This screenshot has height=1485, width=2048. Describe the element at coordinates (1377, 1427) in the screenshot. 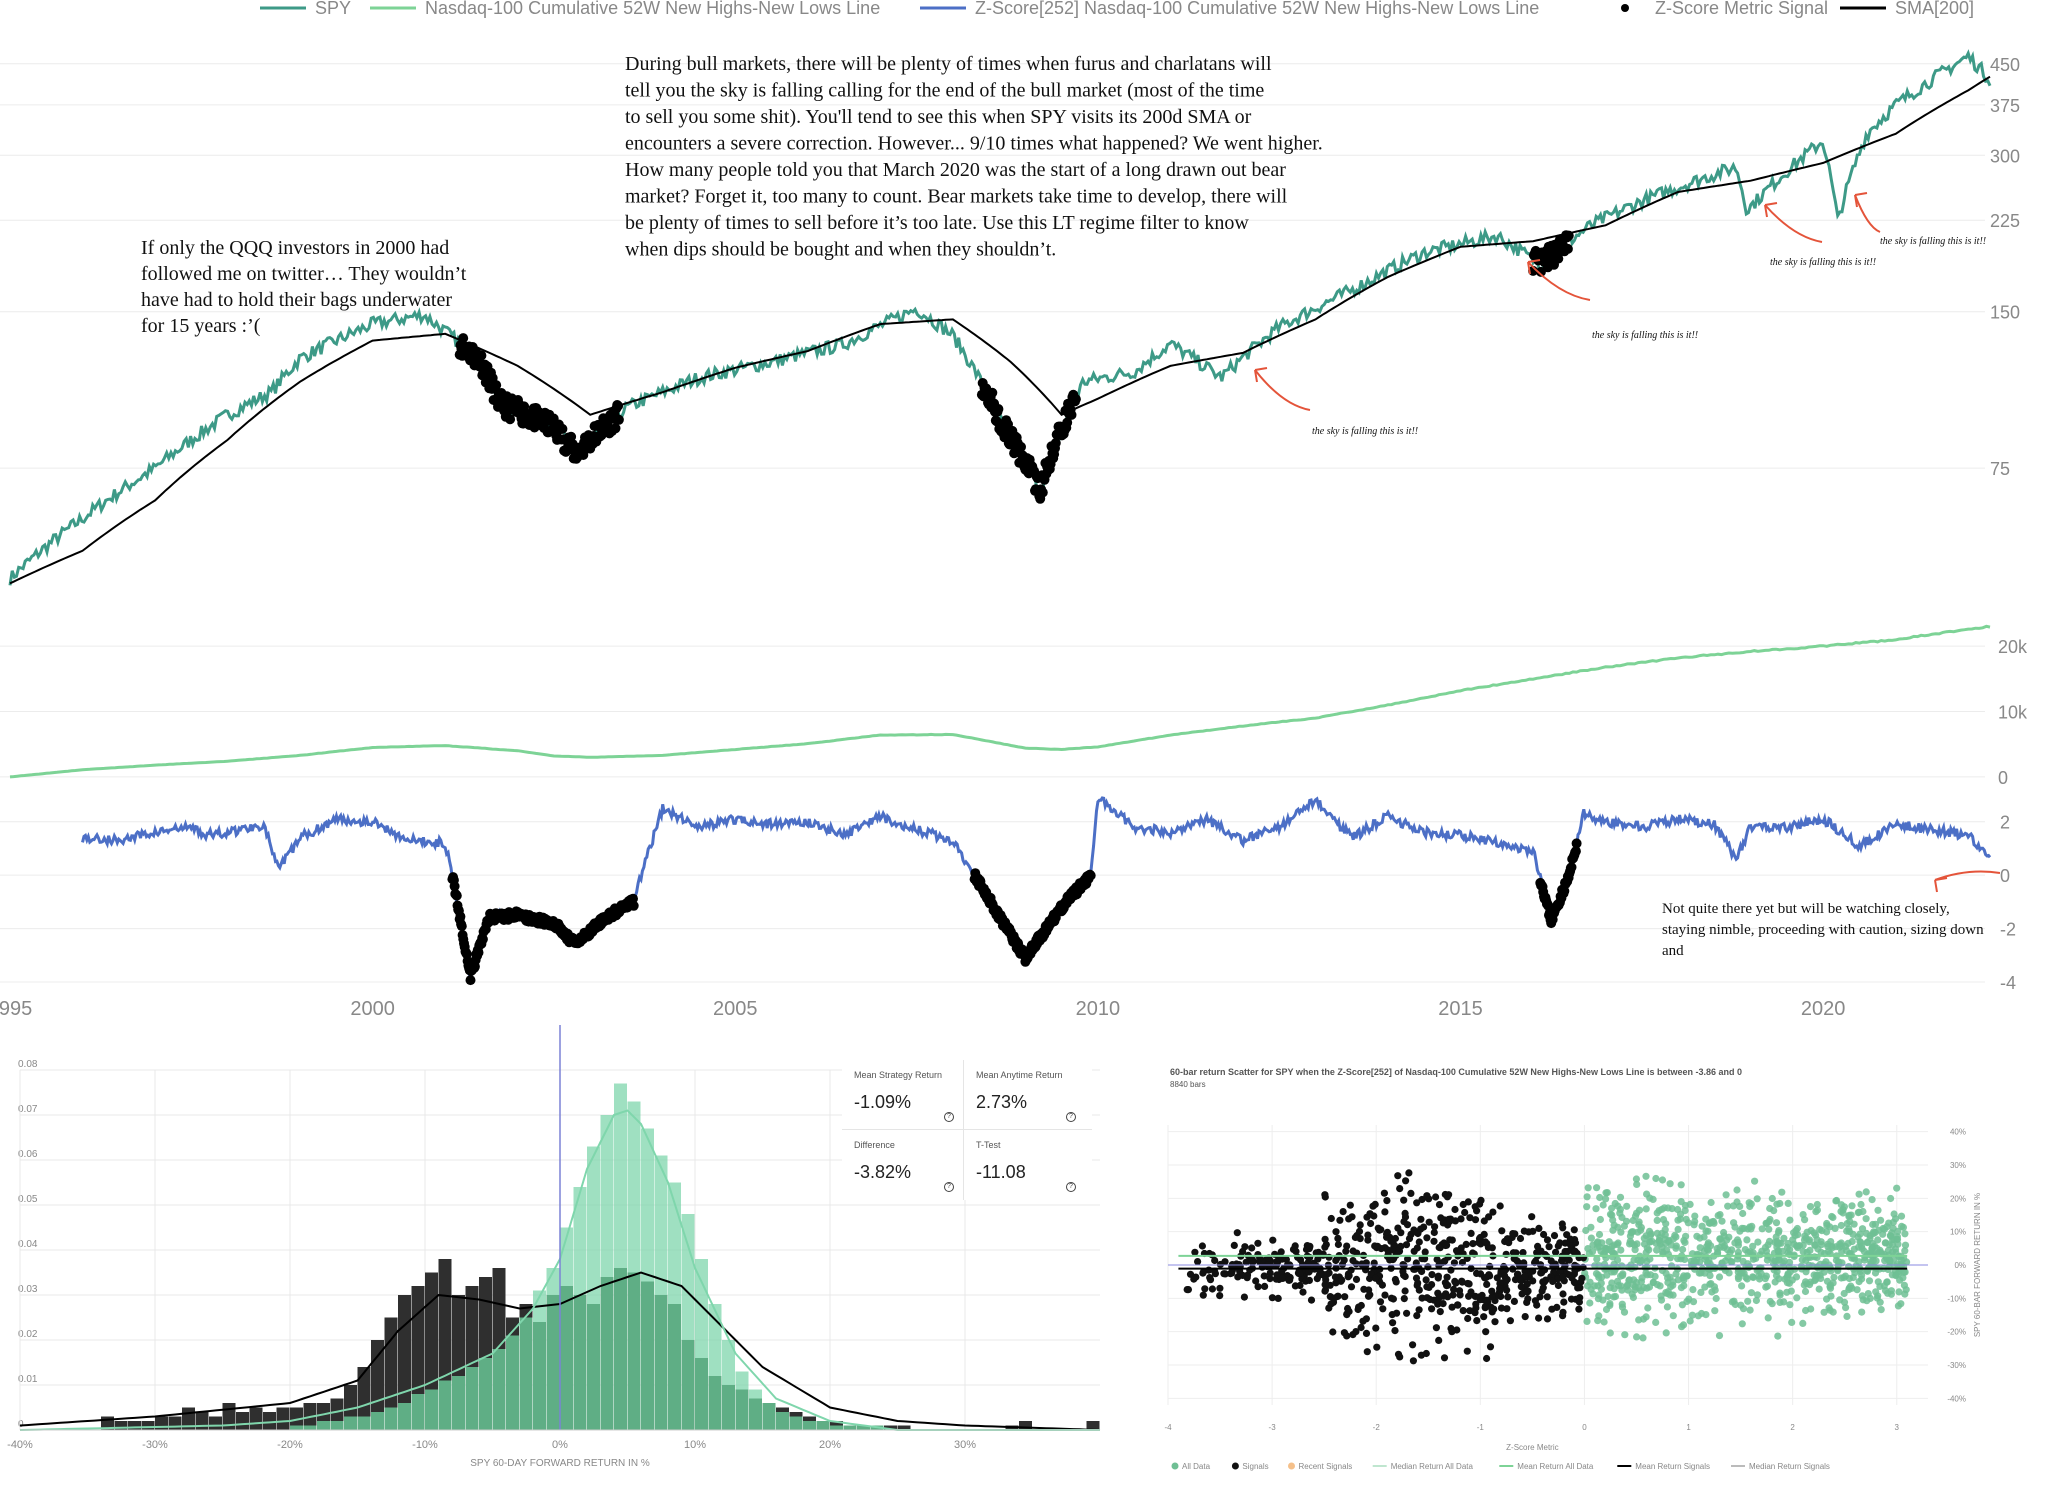

I see `x-tick-label: -2` at that location.